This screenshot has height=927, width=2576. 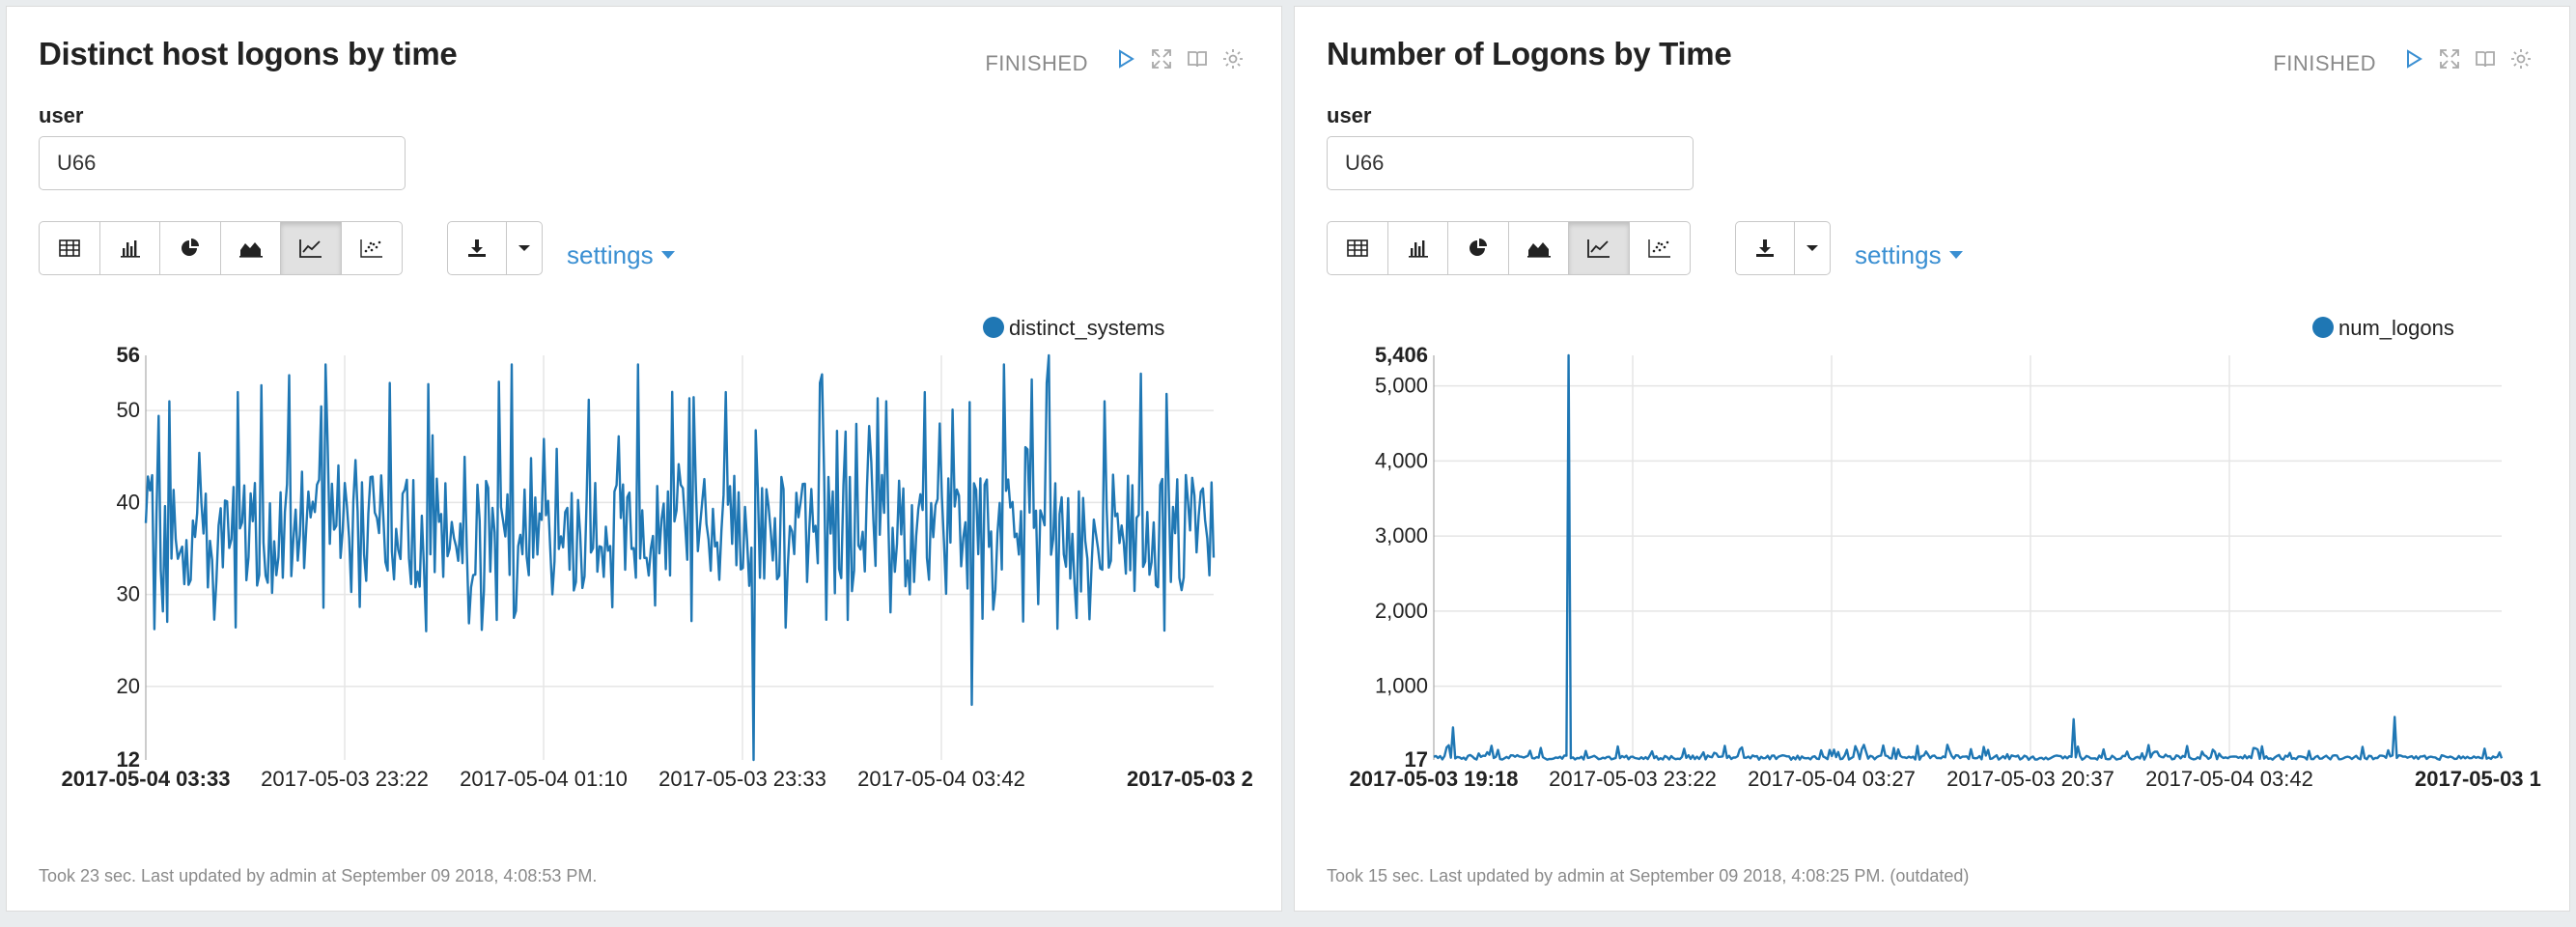 What do you see at coordinates (2396, 328) in the screenshot?
I see `legend-label: num_logons` at bounding box center [2396, 328].